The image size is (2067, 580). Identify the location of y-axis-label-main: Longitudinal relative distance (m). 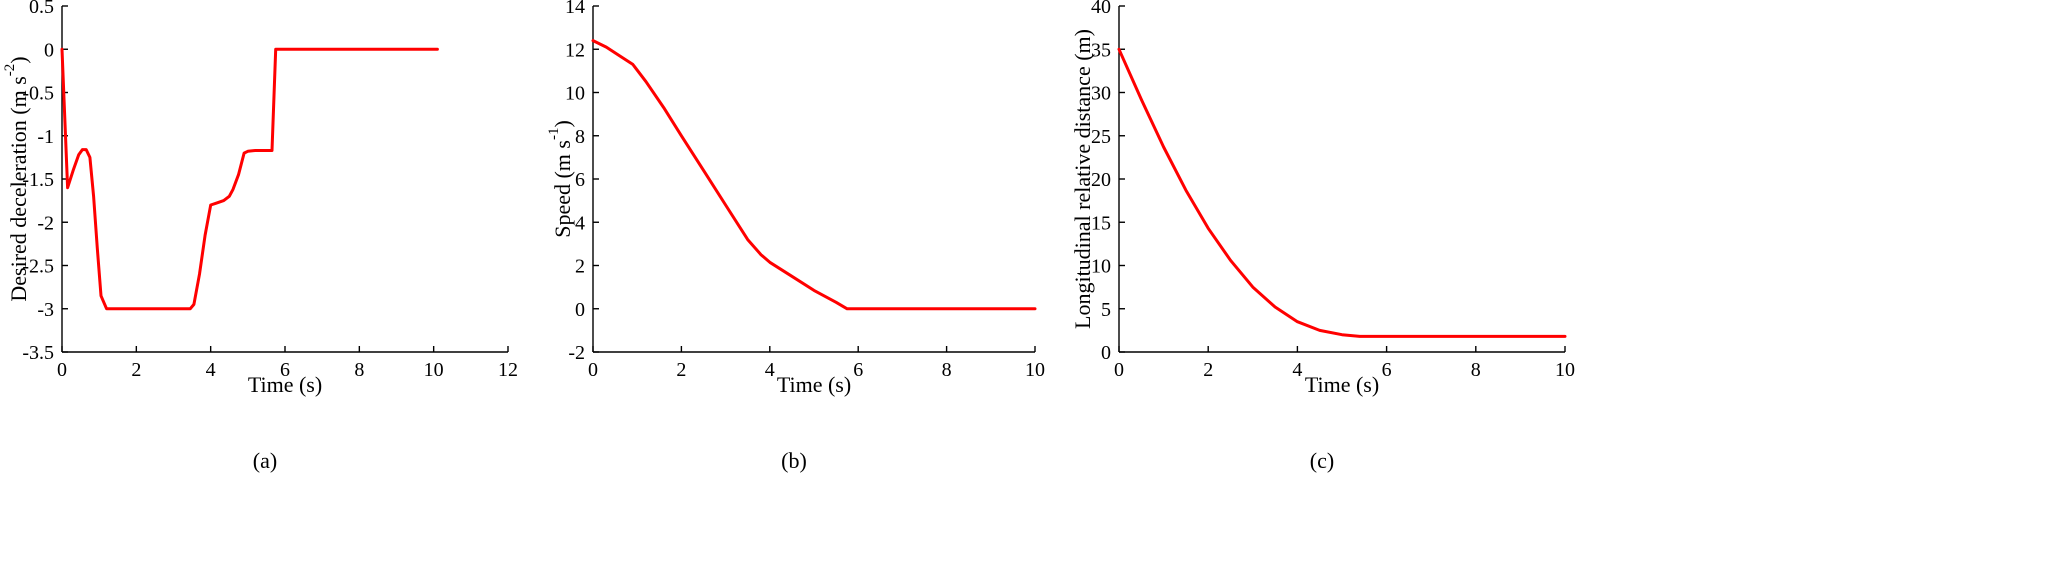
(1082, 179).